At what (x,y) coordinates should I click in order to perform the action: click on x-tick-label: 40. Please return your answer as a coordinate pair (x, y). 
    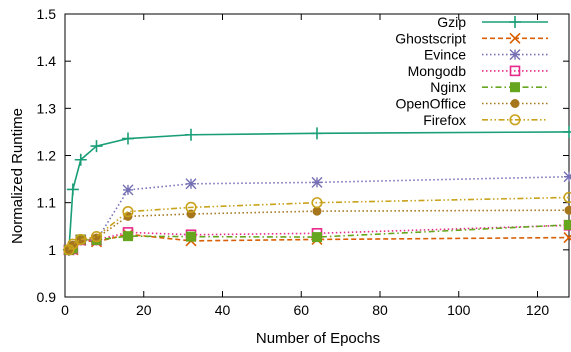
    Looking at the image, I should click on (223, 310).